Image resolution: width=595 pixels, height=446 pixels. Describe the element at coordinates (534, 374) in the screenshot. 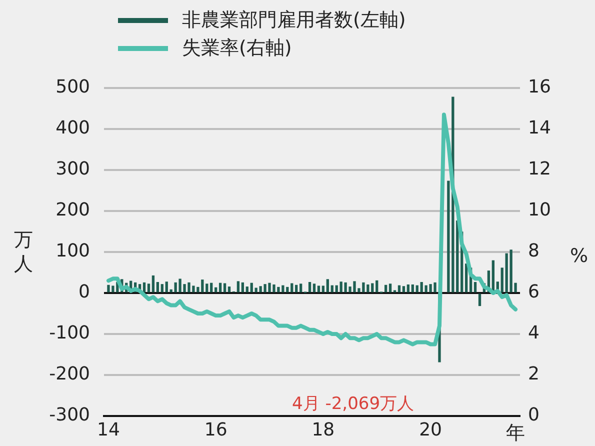

I see `y2-tick-label: 2` at that location.